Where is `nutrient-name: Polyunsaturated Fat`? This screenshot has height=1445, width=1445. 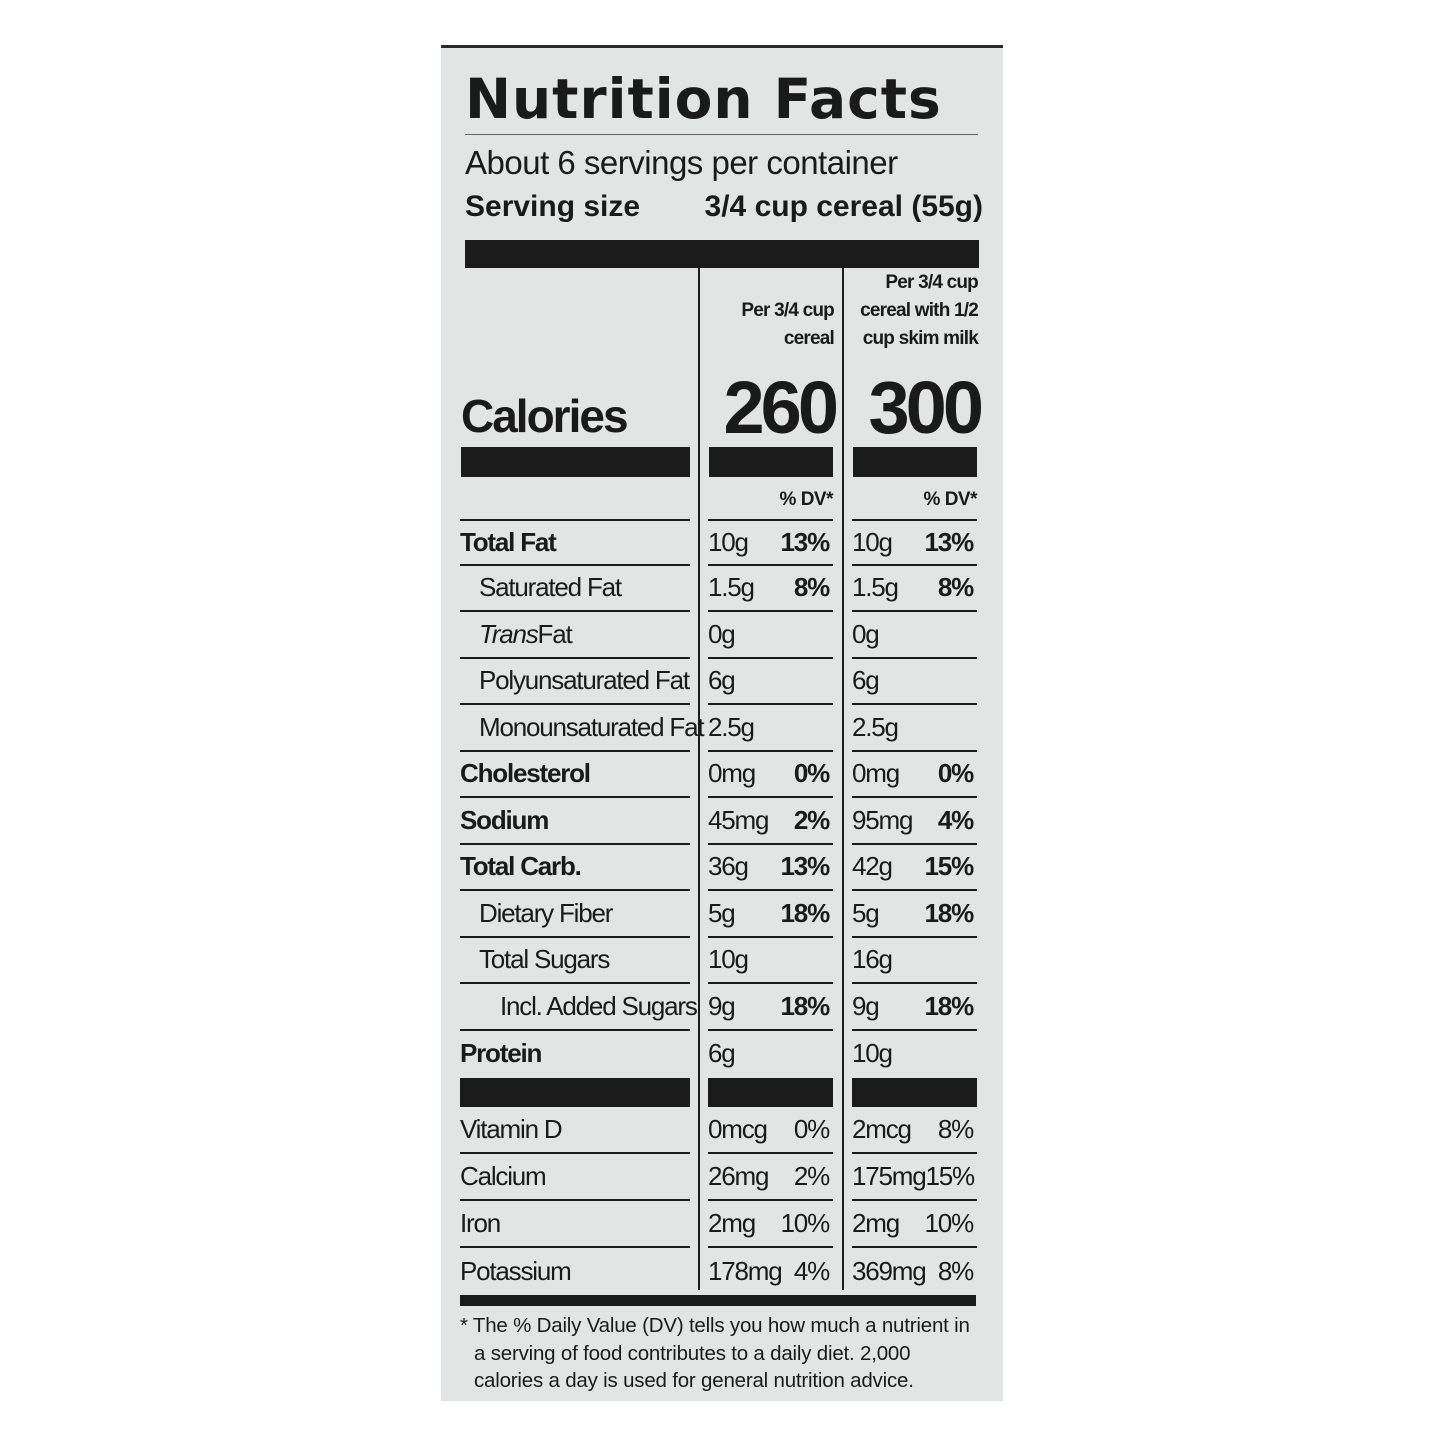
nutrient-name: Polyunsaturated Fat is located at coordinates (584, 680).